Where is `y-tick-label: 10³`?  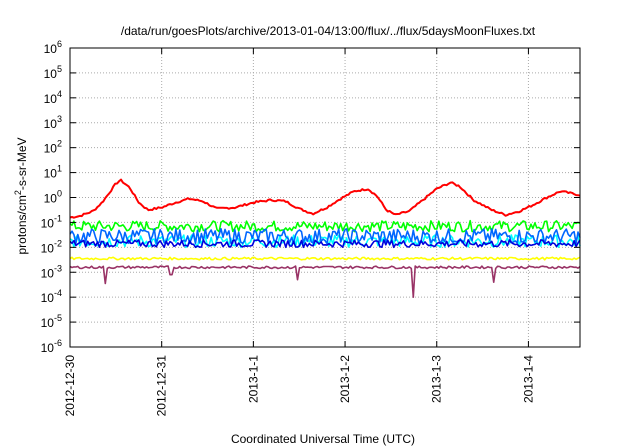 y-tick-label: 10³ is located at coordinates (53, 122).